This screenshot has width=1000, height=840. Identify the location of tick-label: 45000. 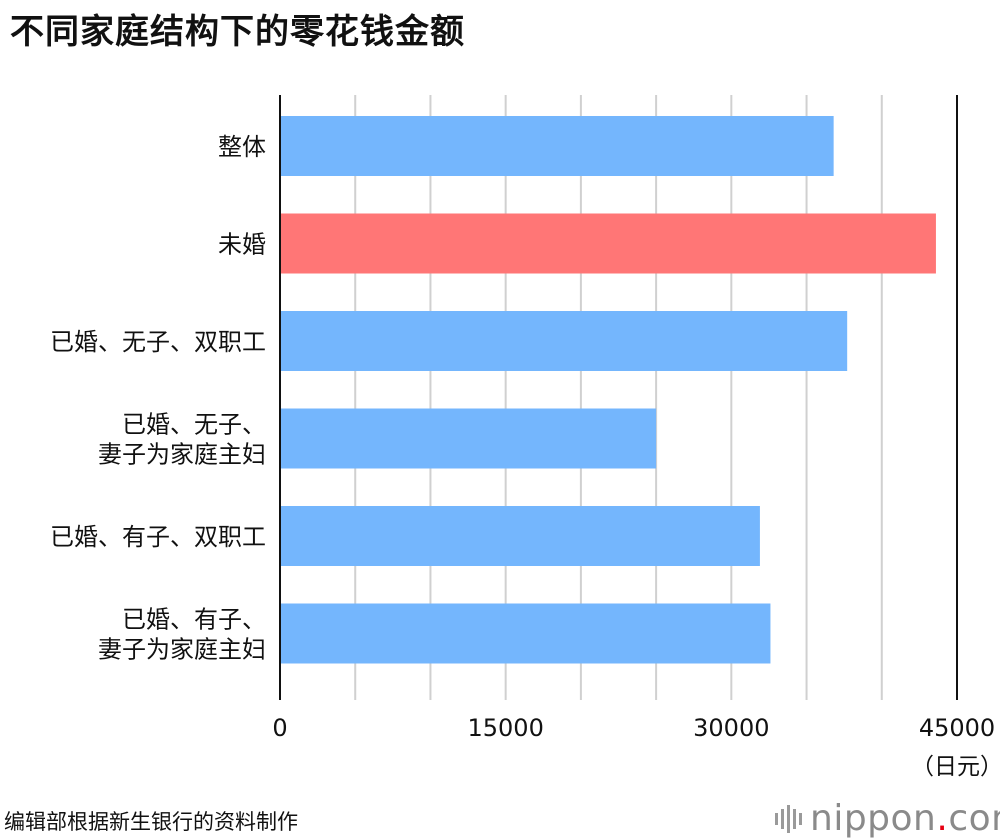
(957, 728).